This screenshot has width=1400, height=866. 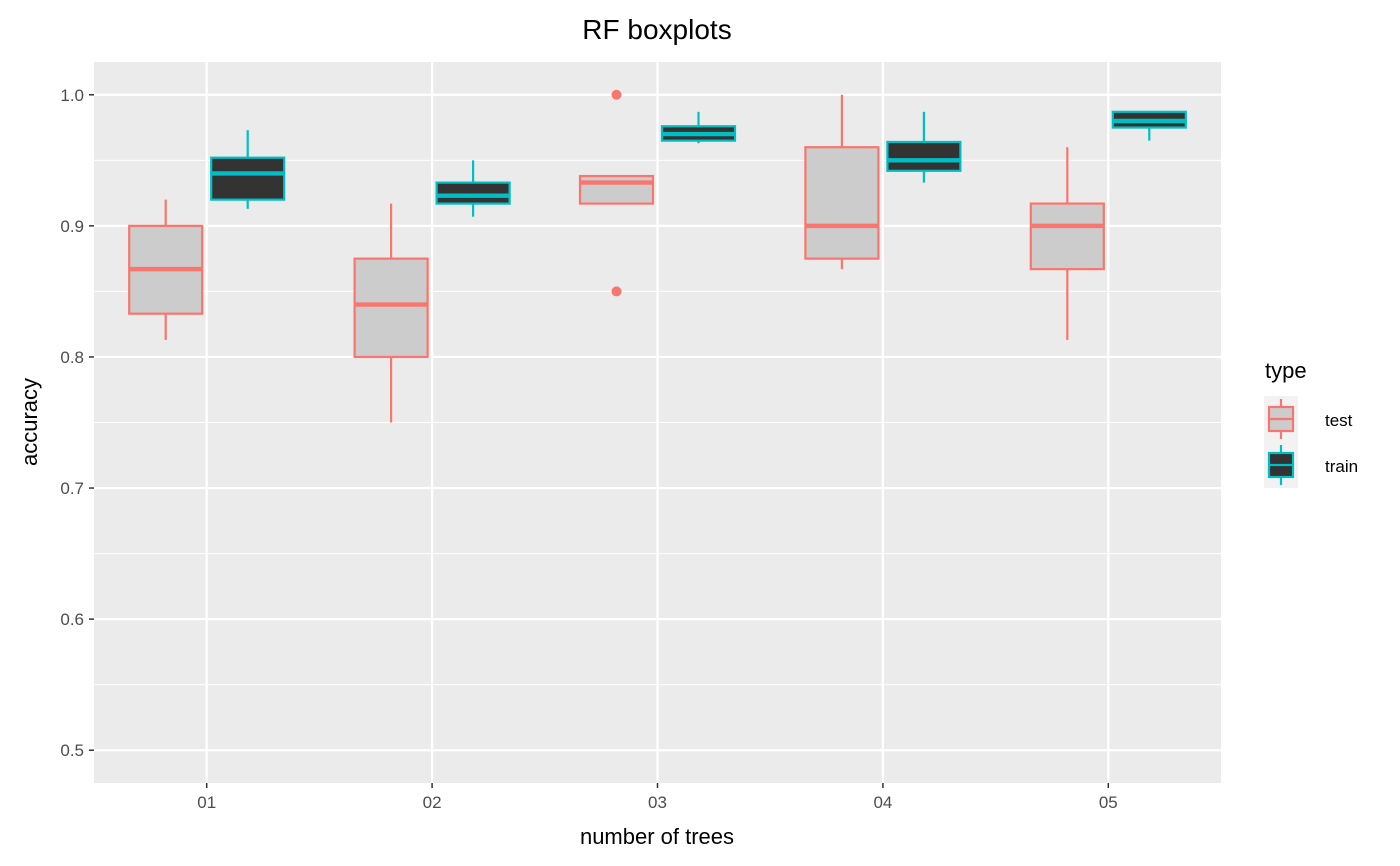 What do you see at coordinates (72, 95) in the screenshot?
I see `y-tick-label: 1.0` at bounding box center [72, 95].